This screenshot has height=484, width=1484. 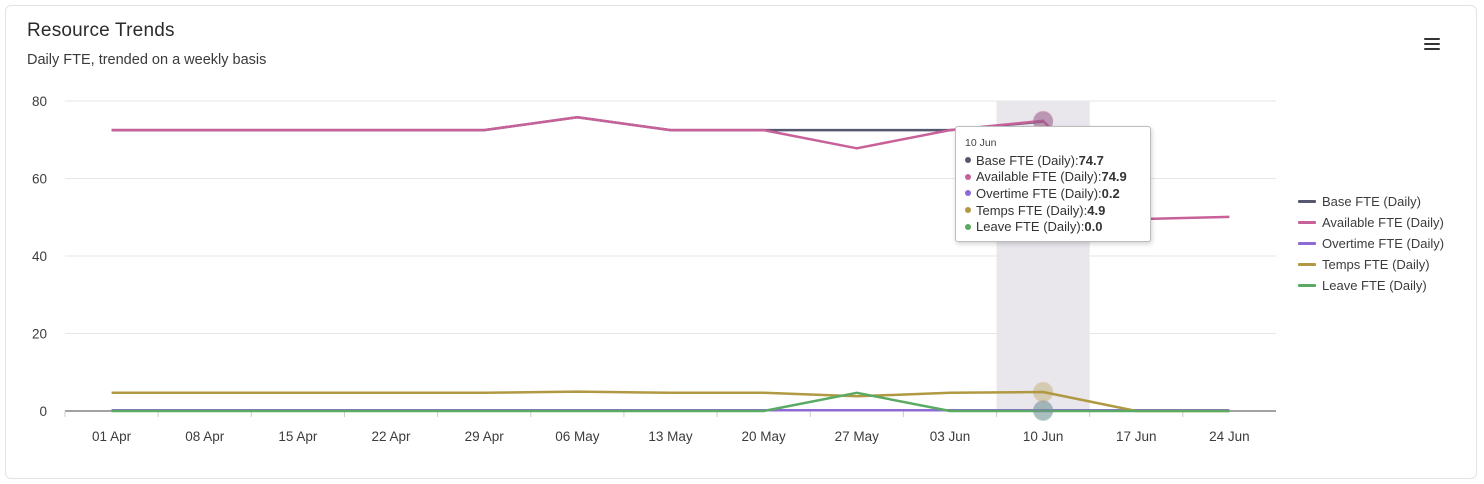 I want to click on y-tick-label: 0, so click(x=43, y=411).